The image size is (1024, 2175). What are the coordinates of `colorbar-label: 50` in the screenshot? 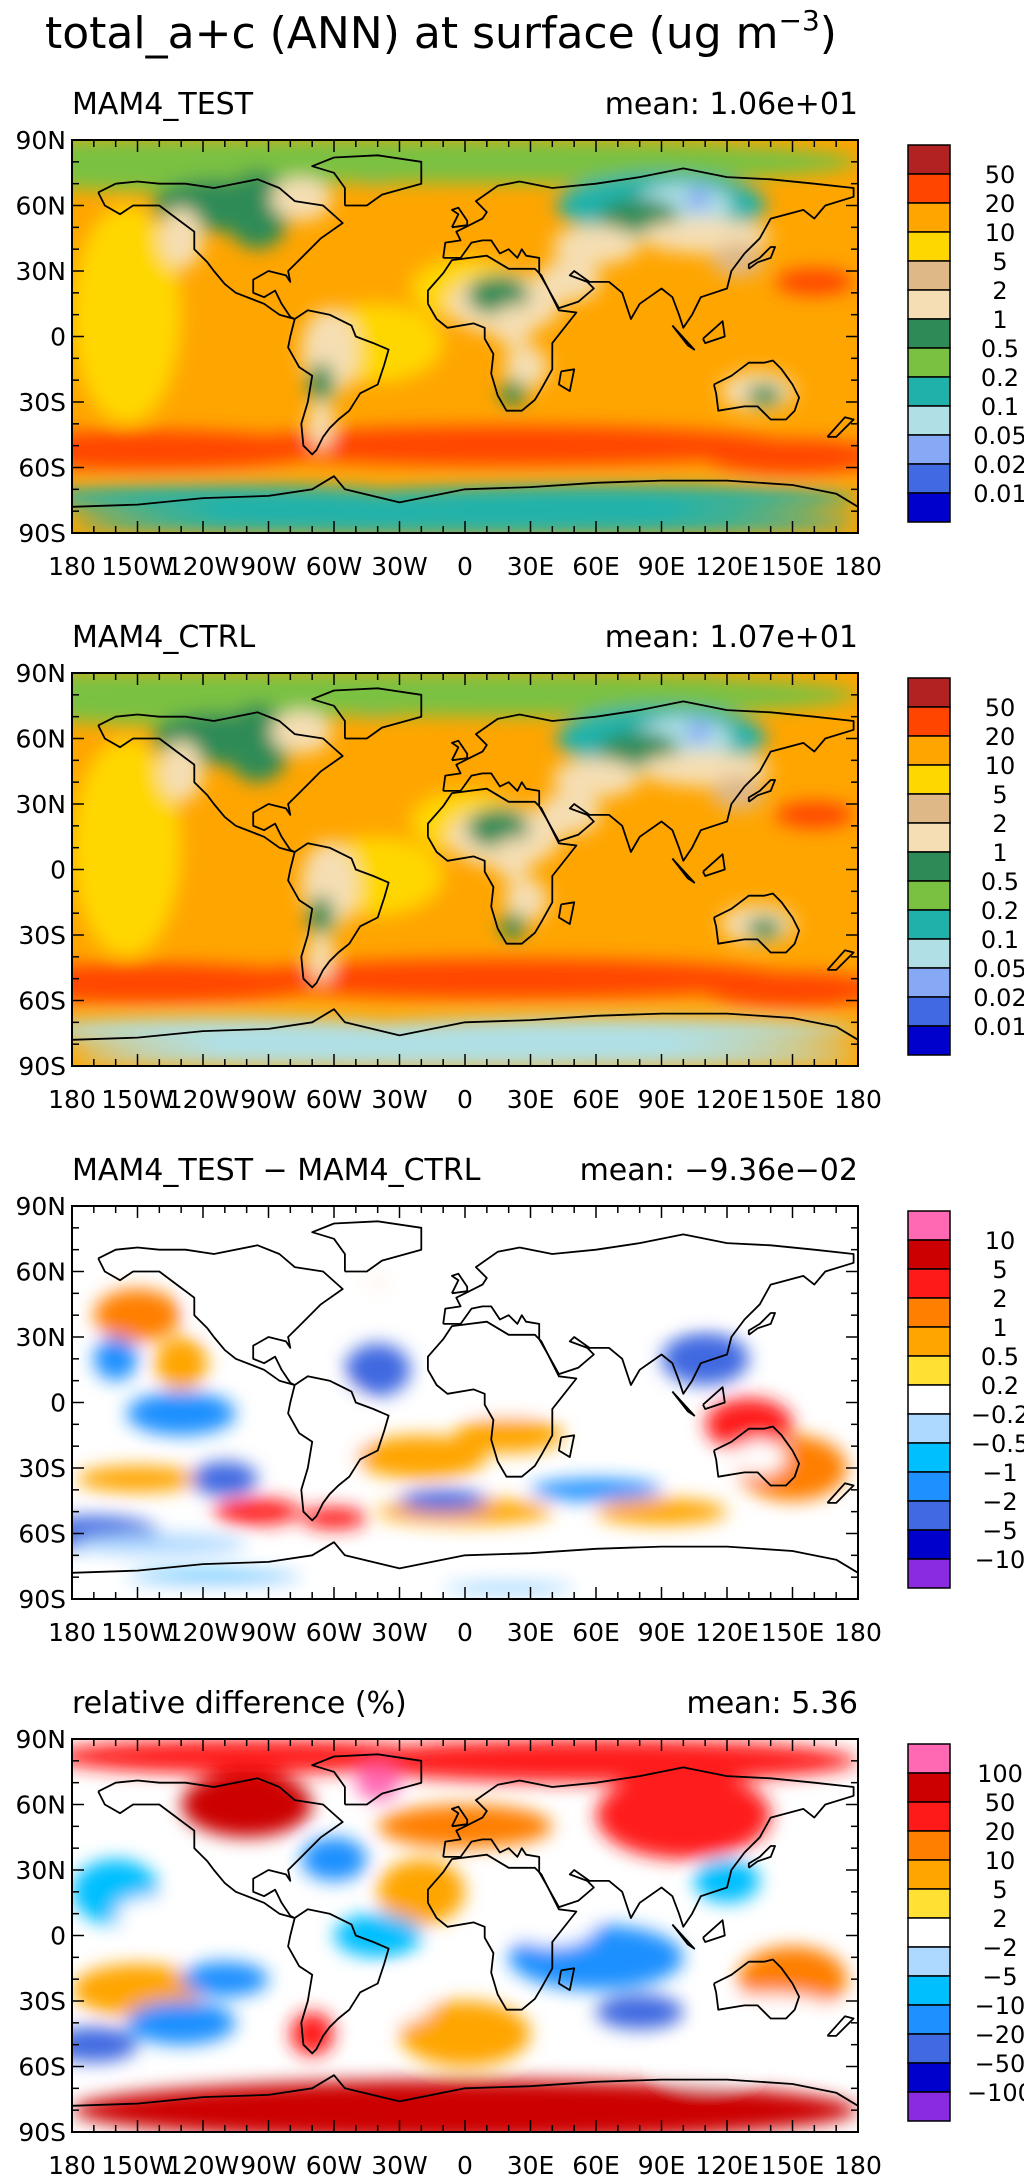 It's located at (1000, 175).